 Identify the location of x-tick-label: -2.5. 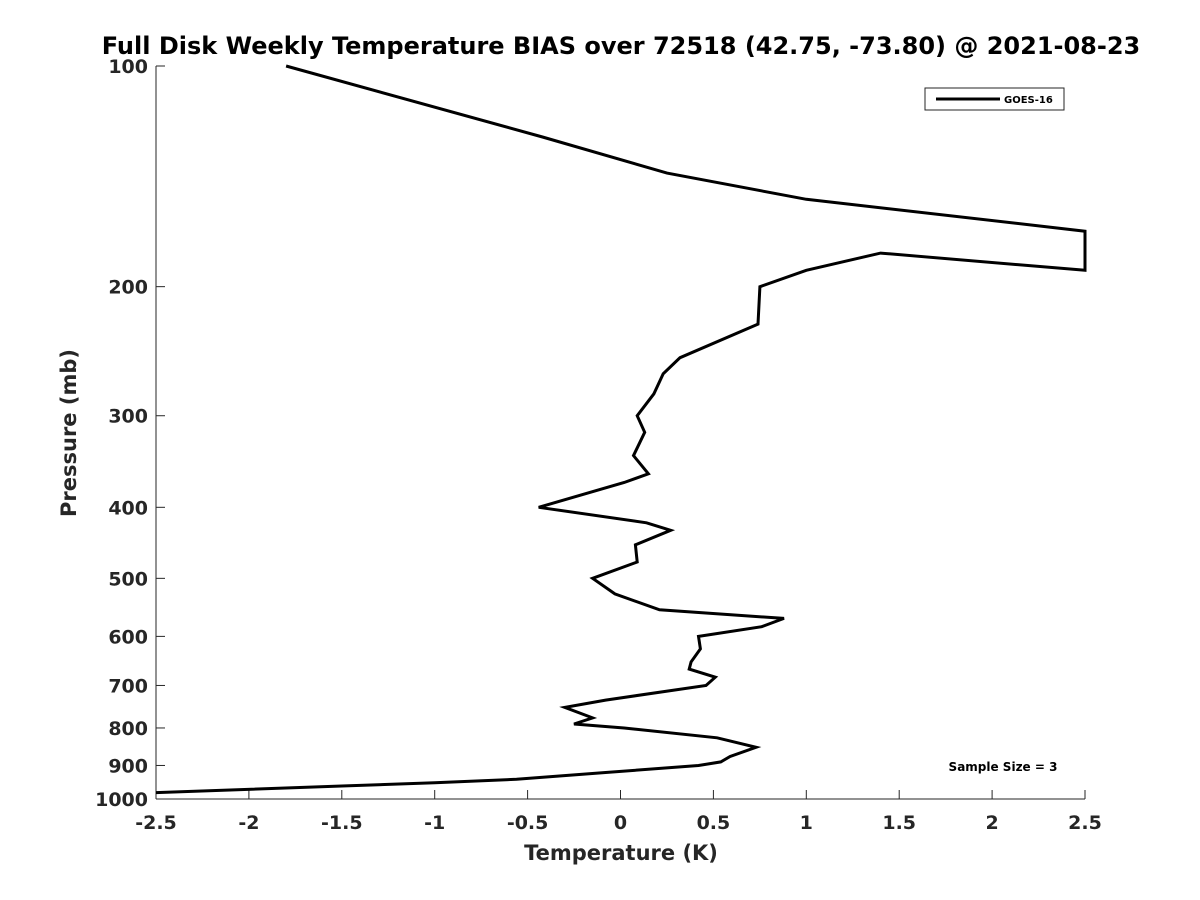
(156, 823).